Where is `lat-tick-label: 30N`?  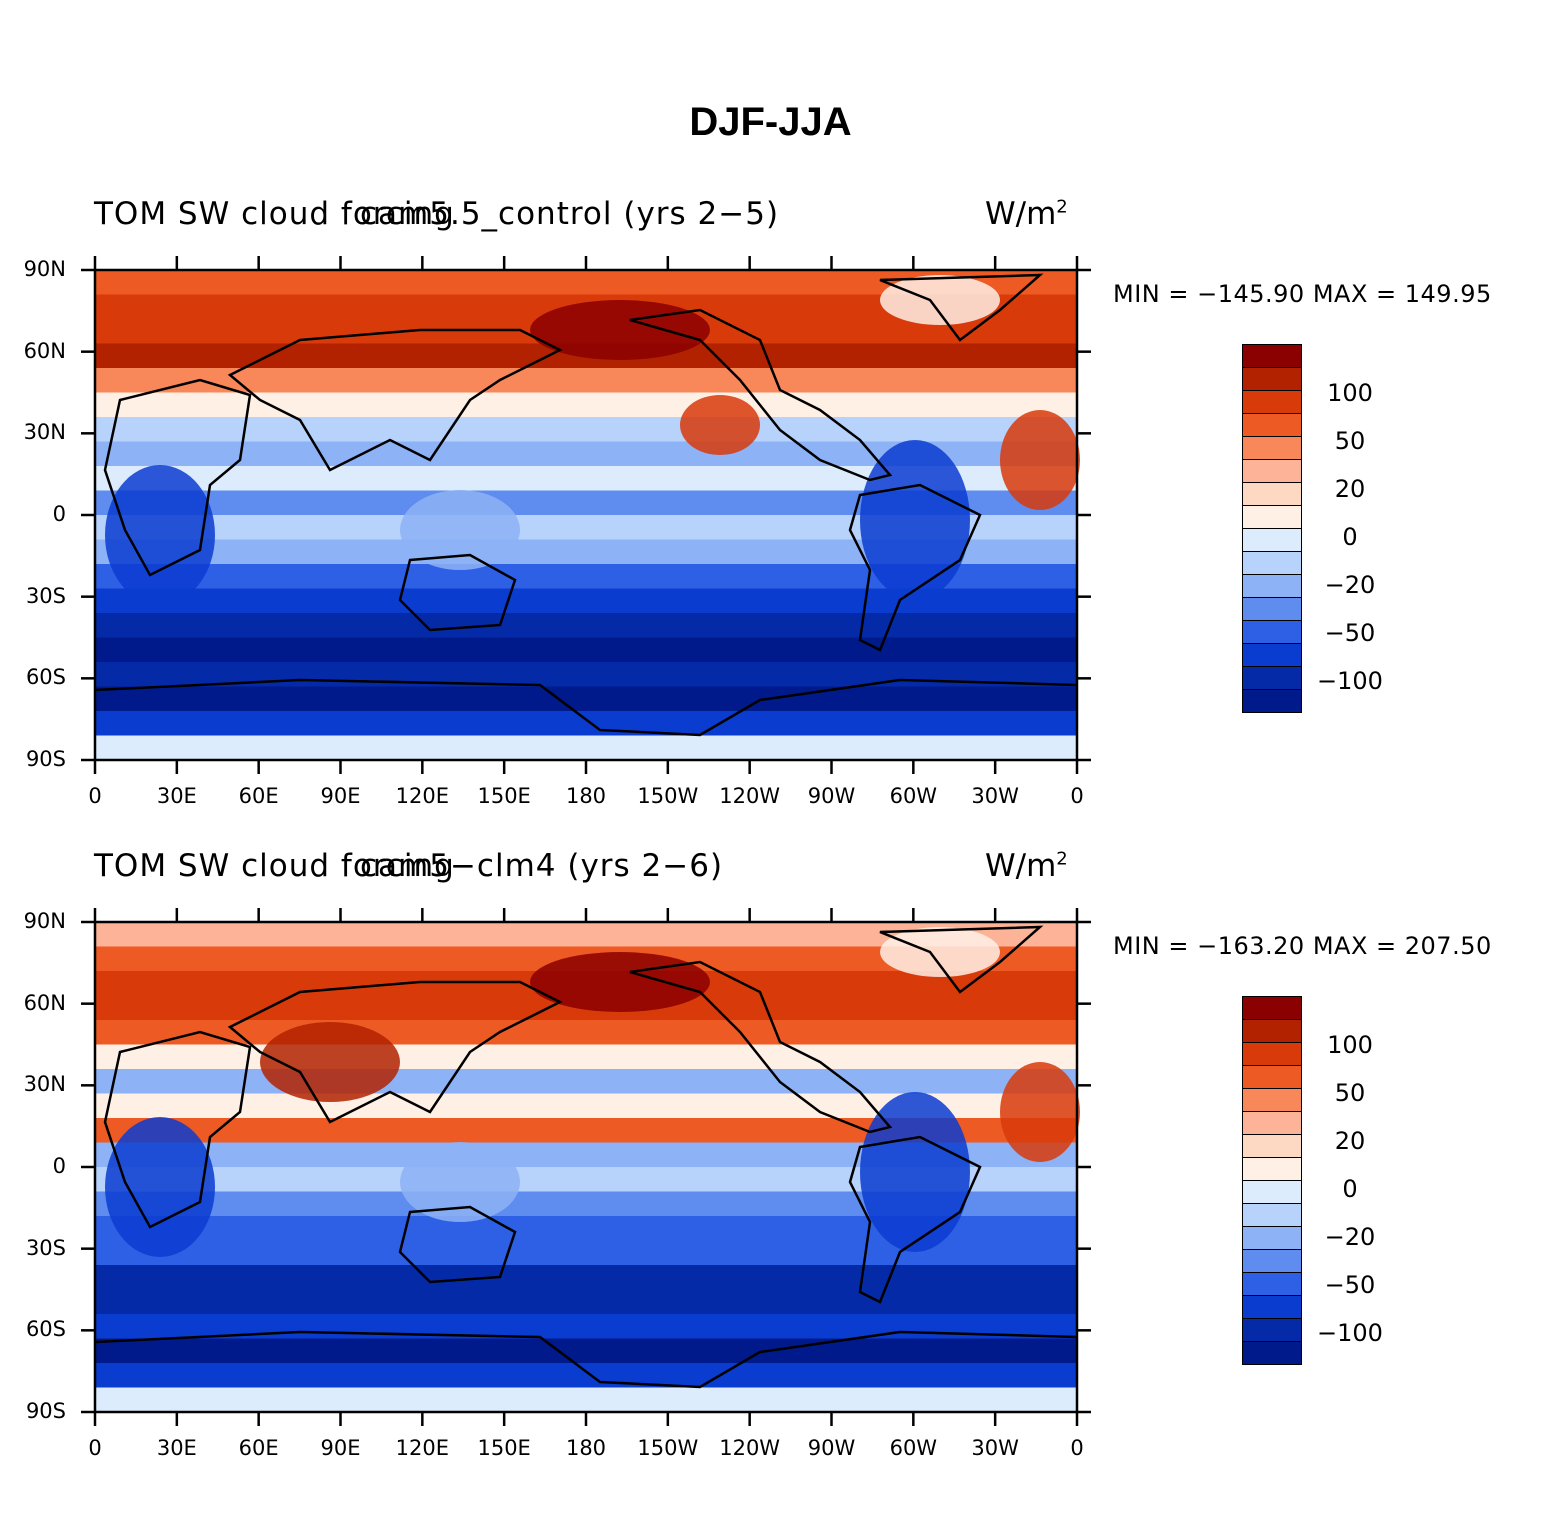
lat-tick-label: 30N is located at coordinates (44, 1084).